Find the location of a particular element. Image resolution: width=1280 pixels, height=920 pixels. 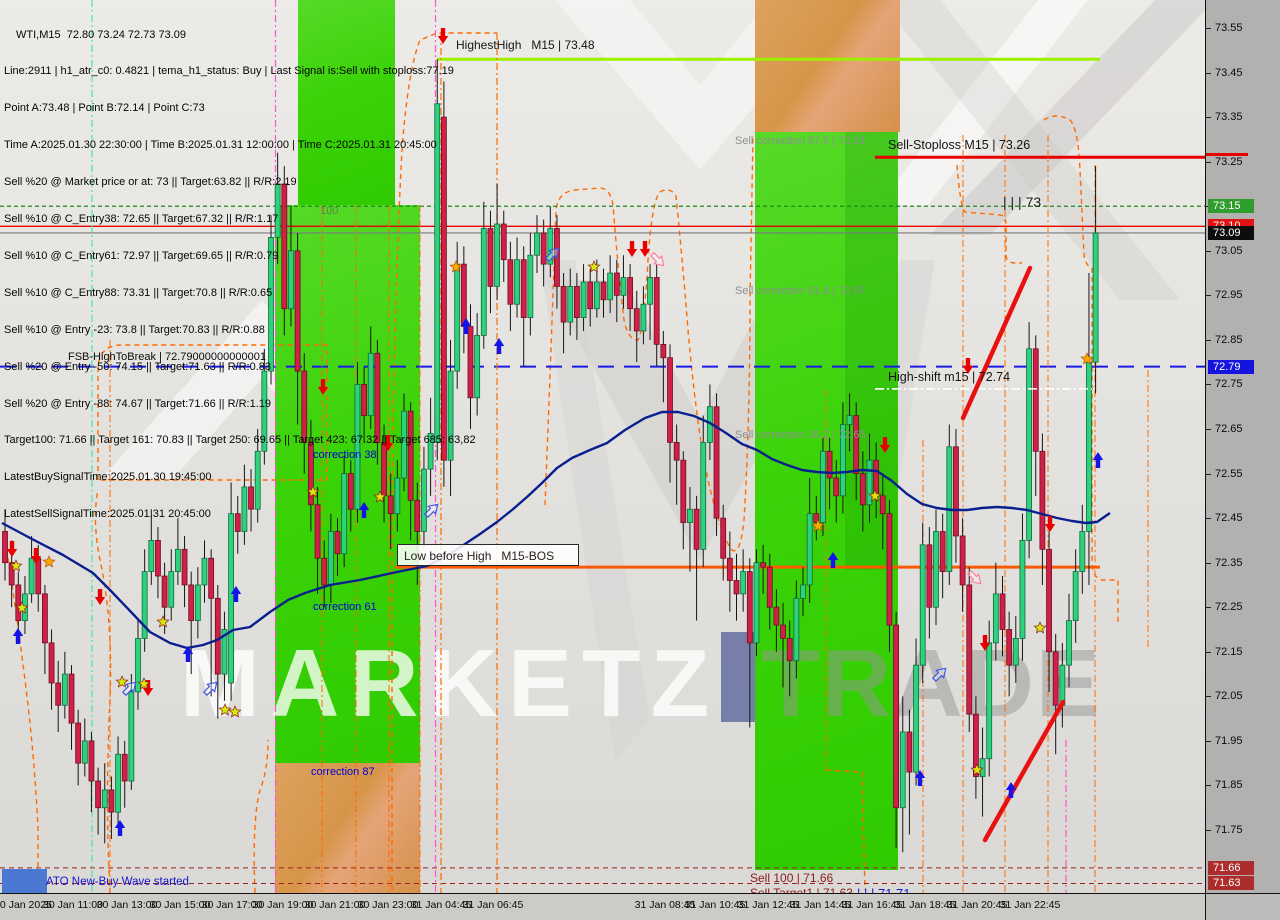

info-line: WTI,M15 72.80 73.24 72.73 73.09 is located at coordinates (101, 34).